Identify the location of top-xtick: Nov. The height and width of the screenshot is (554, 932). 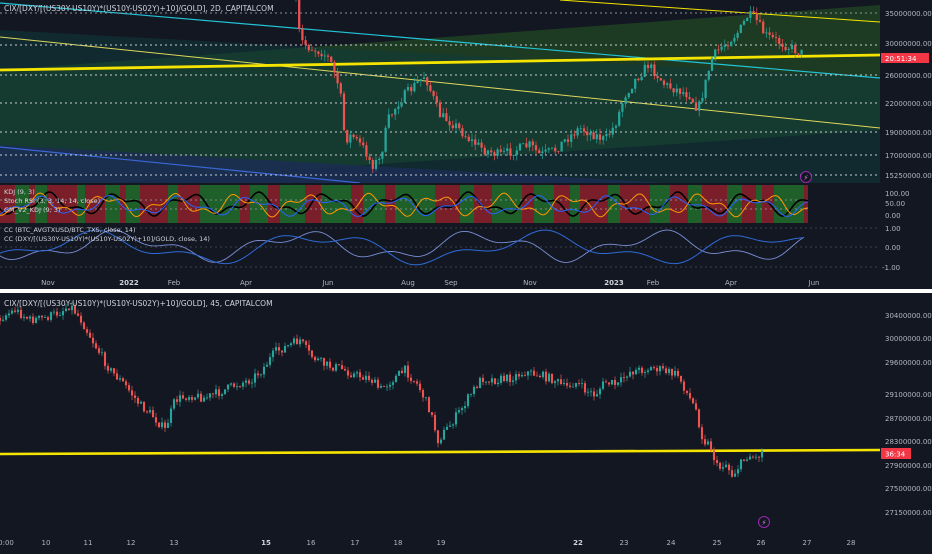
(48, 283).